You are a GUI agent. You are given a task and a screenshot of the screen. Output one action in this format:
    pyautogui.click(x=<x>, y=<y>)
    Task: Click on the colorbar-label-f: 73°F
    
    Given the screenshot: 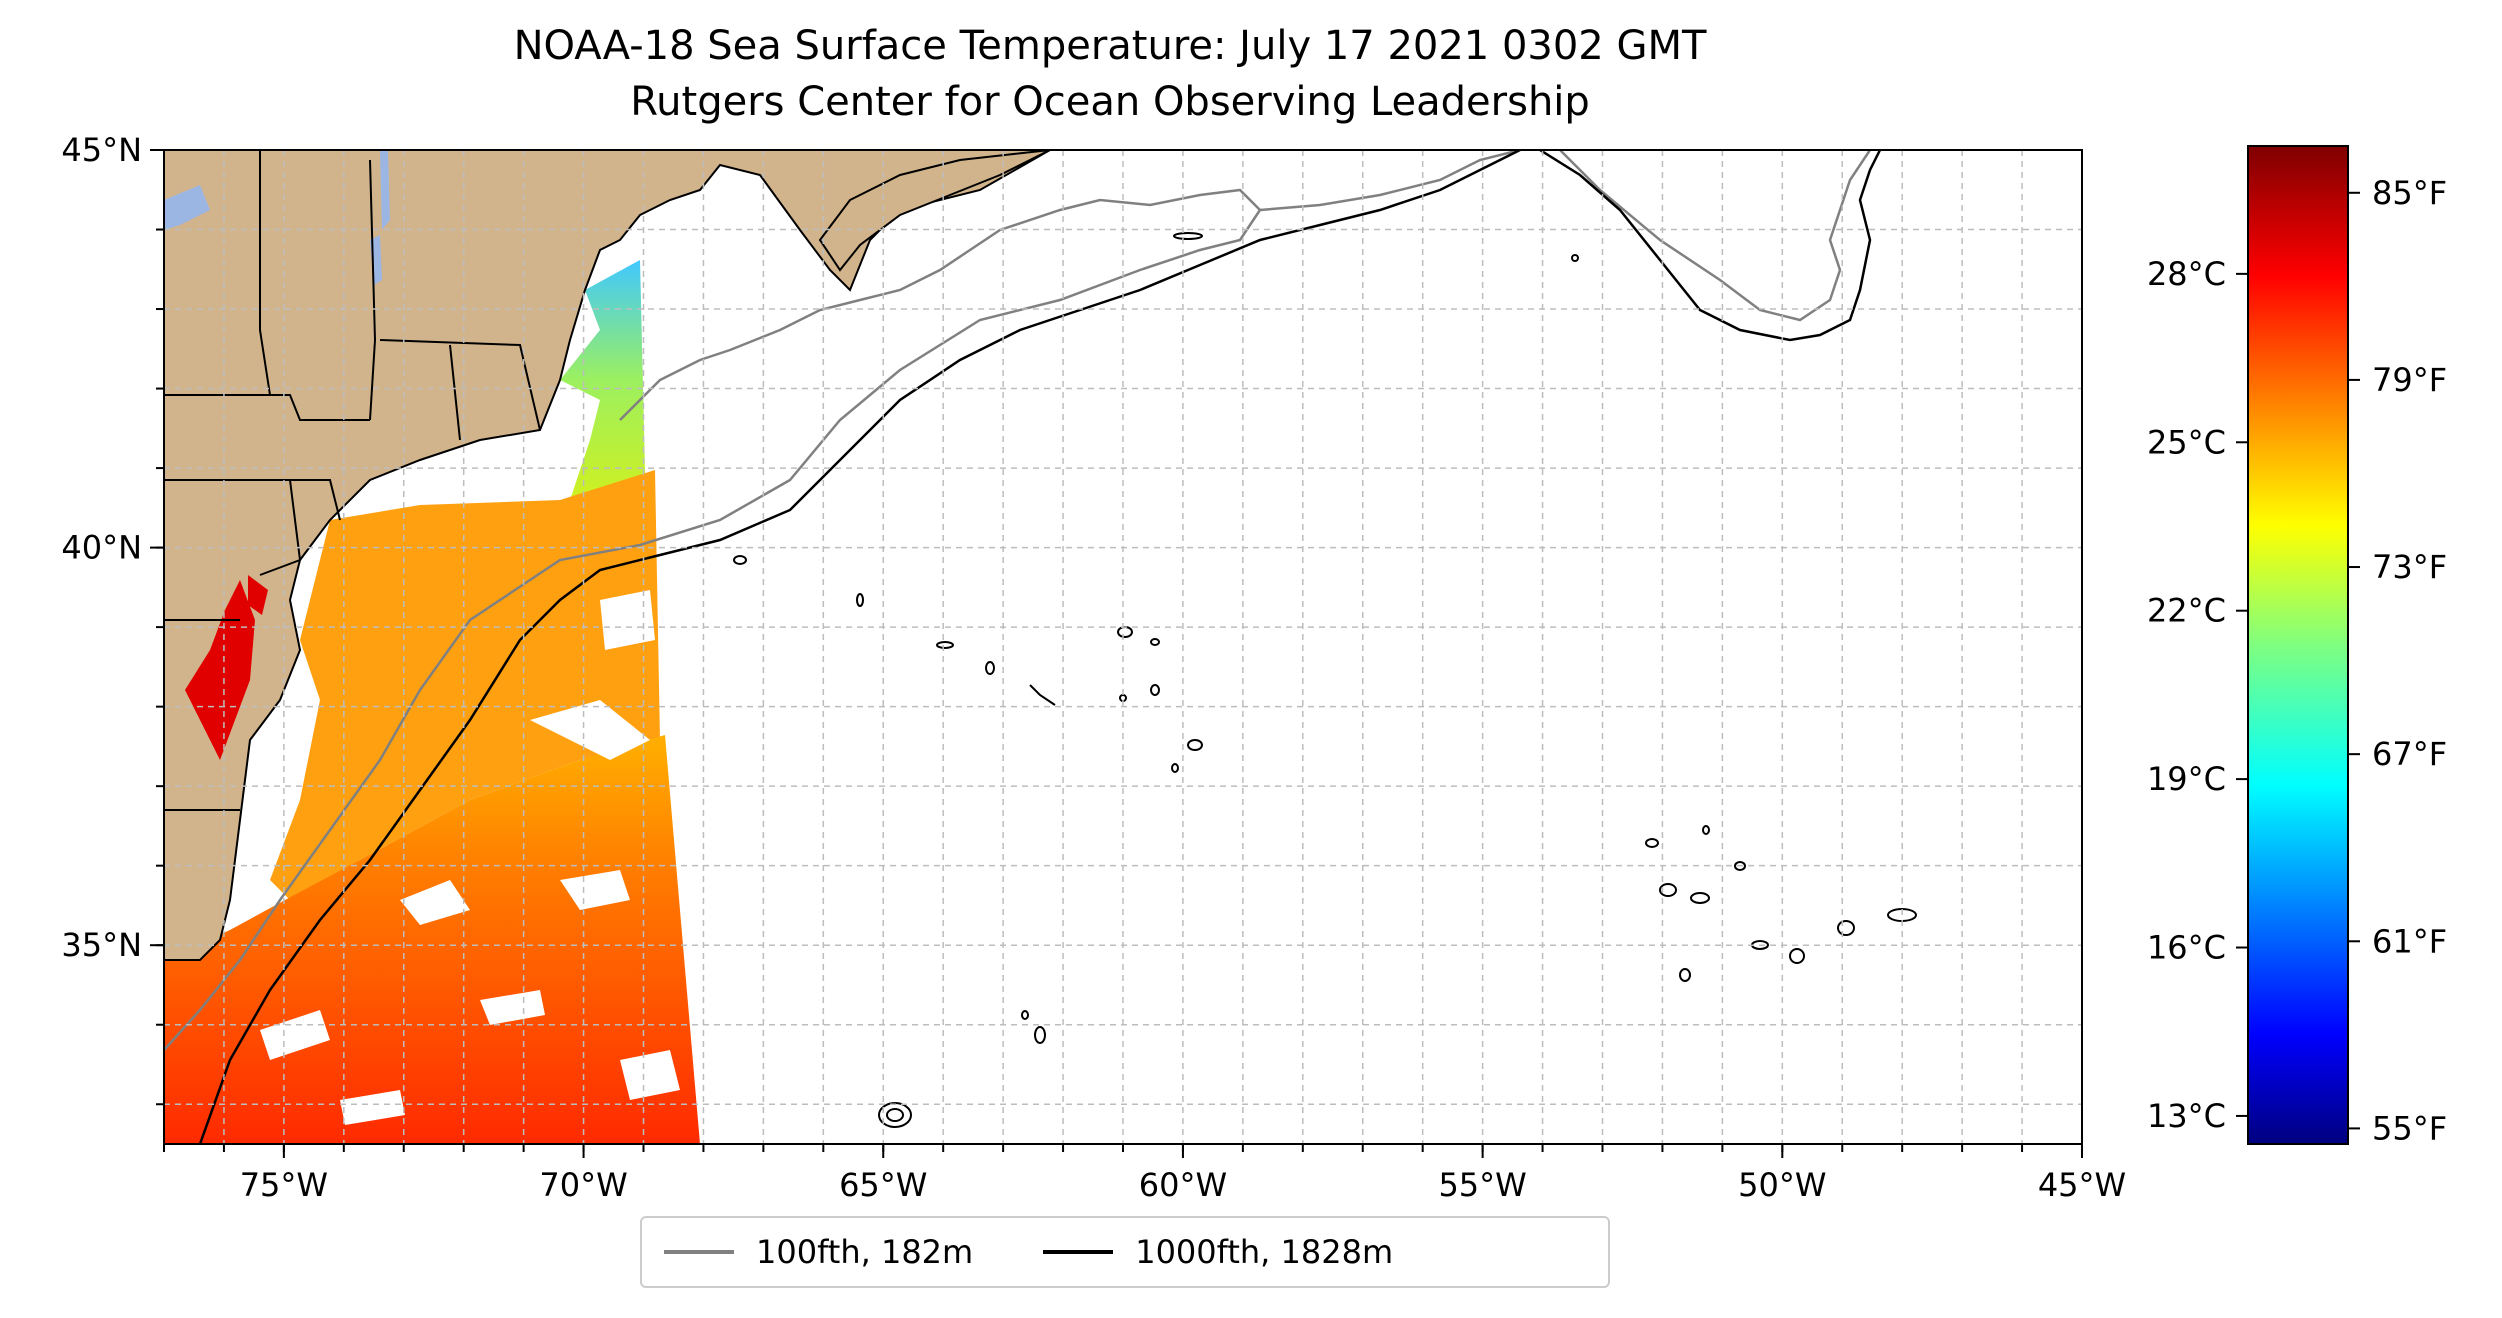 What is the action you would take?
    pyautogui.click(x=2409, y=567)
    